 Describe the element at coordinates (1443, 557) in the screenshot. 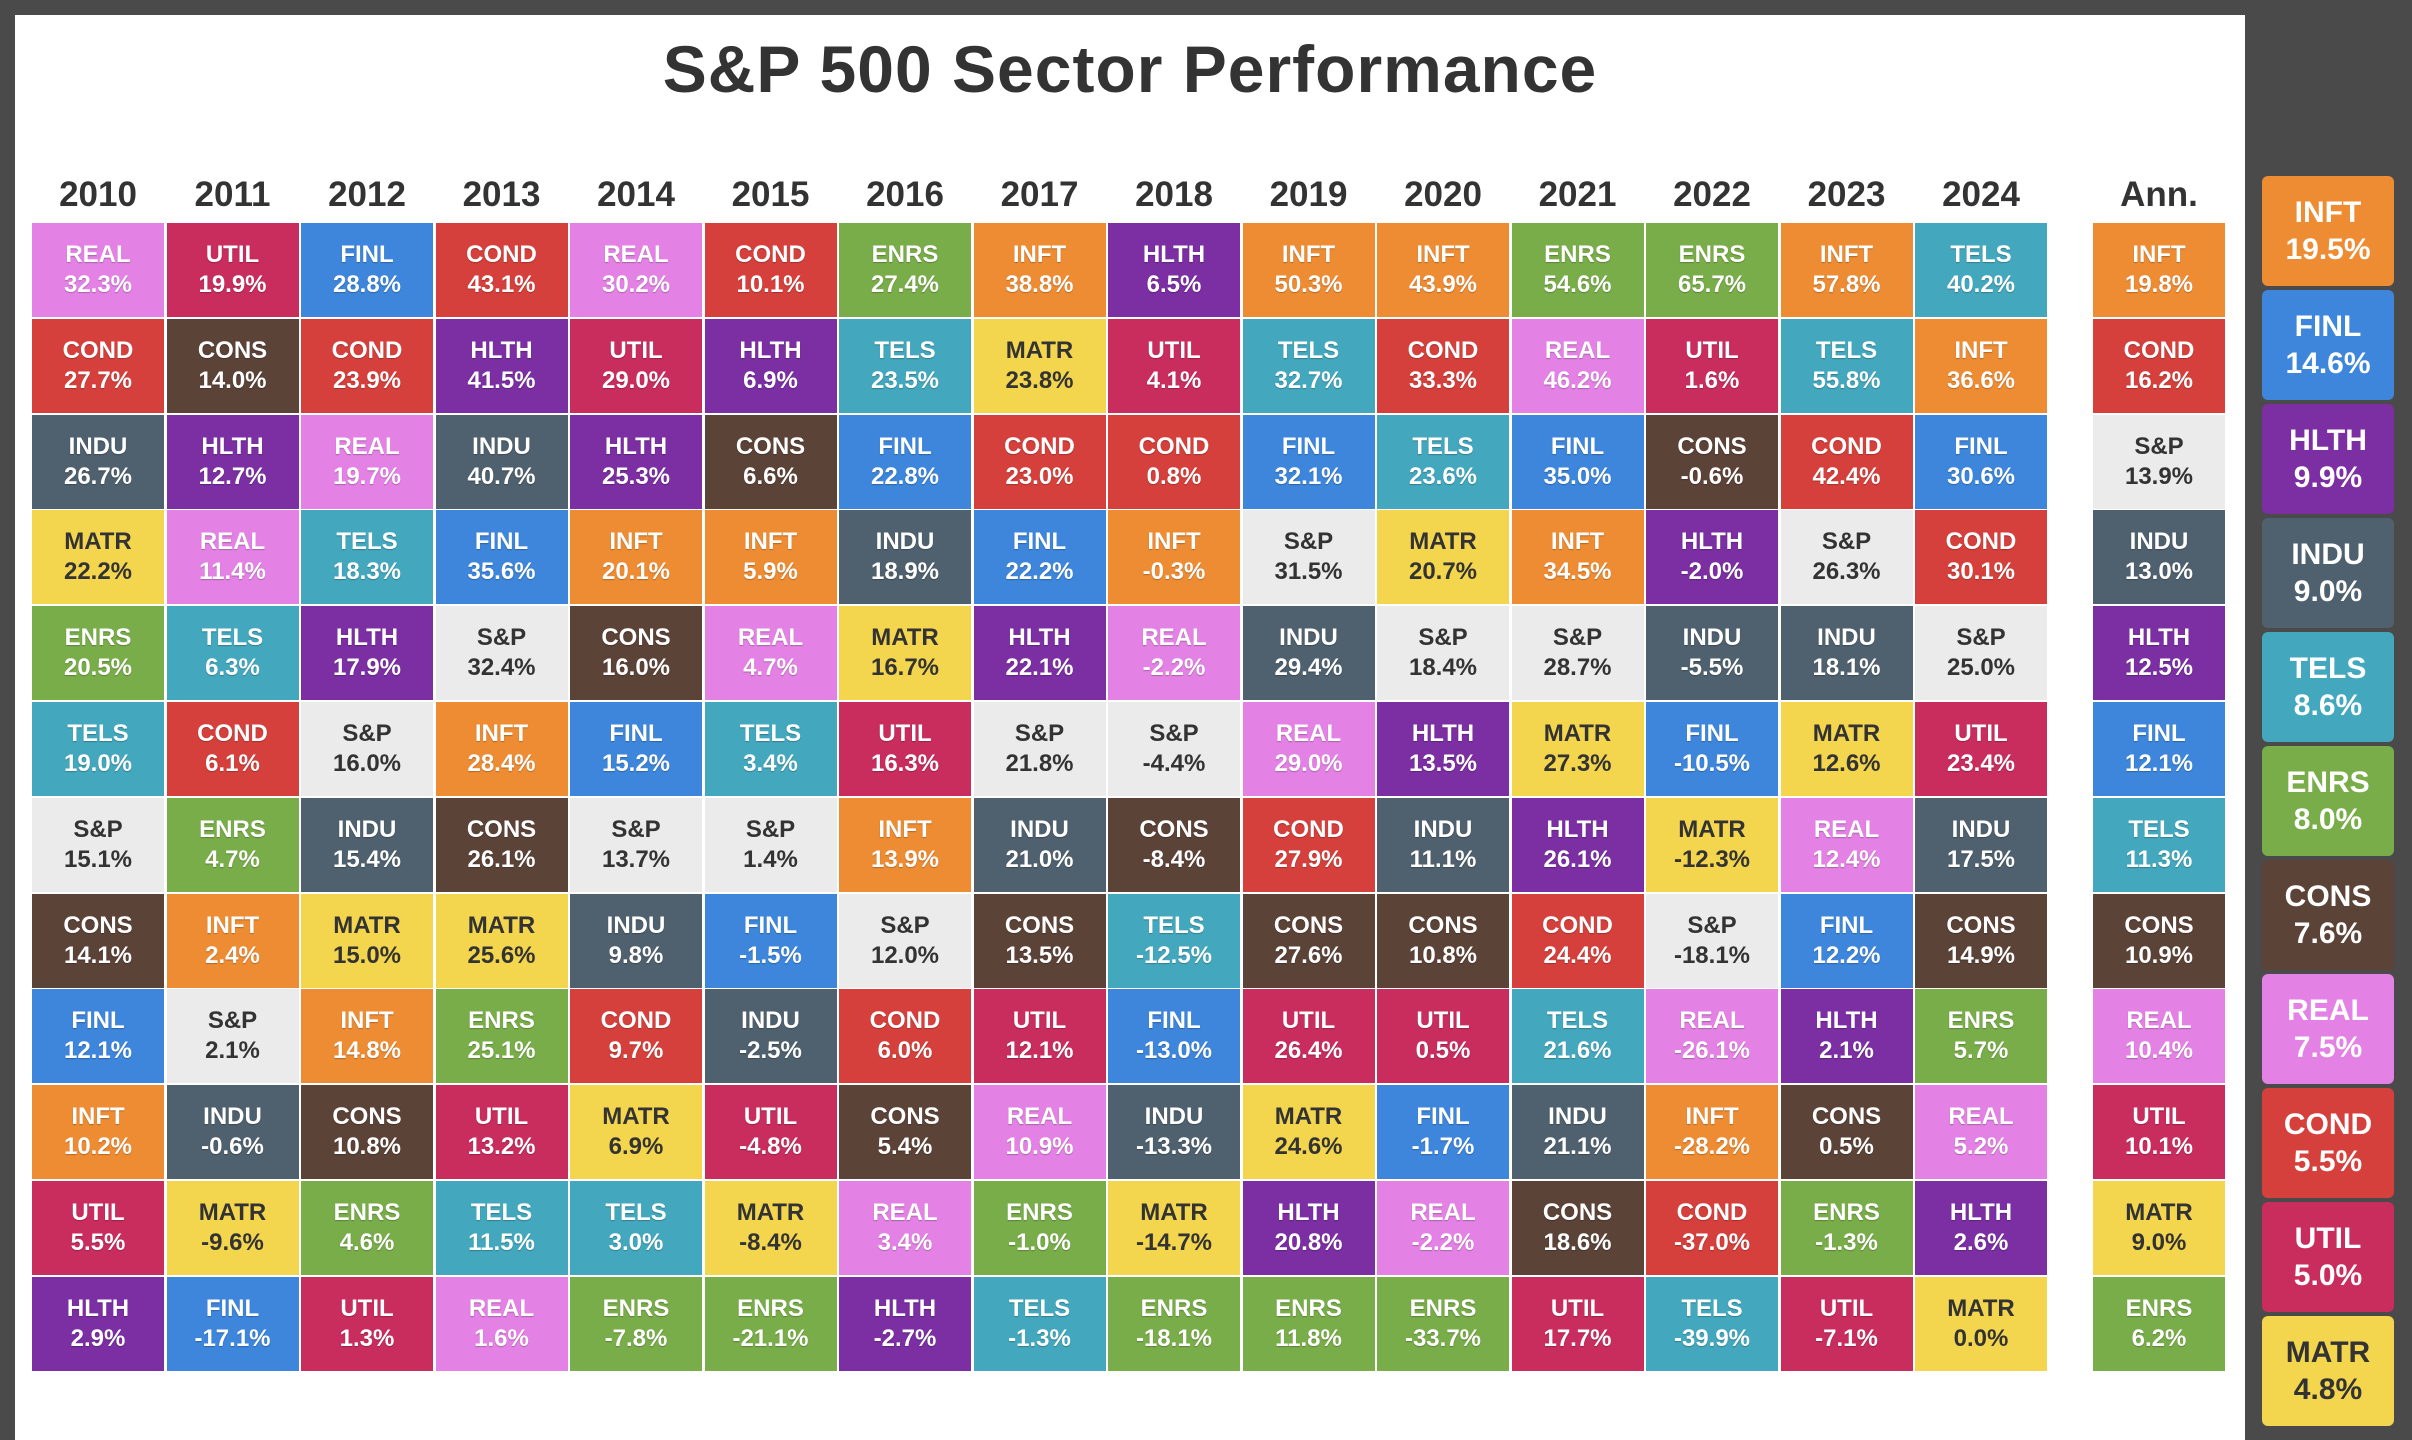

I see `cell-2020-matr: MATR 20.7%` at that location.